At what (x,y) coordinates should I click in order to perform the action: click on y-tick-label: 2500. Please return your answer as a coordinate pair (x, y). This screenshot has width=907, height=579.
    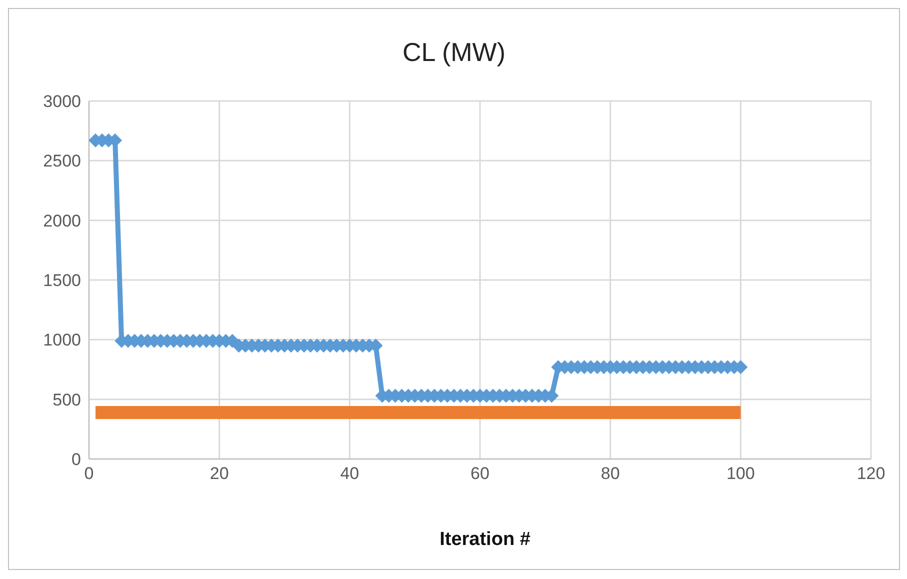
    Looking at the image, I should click on (62, 161).